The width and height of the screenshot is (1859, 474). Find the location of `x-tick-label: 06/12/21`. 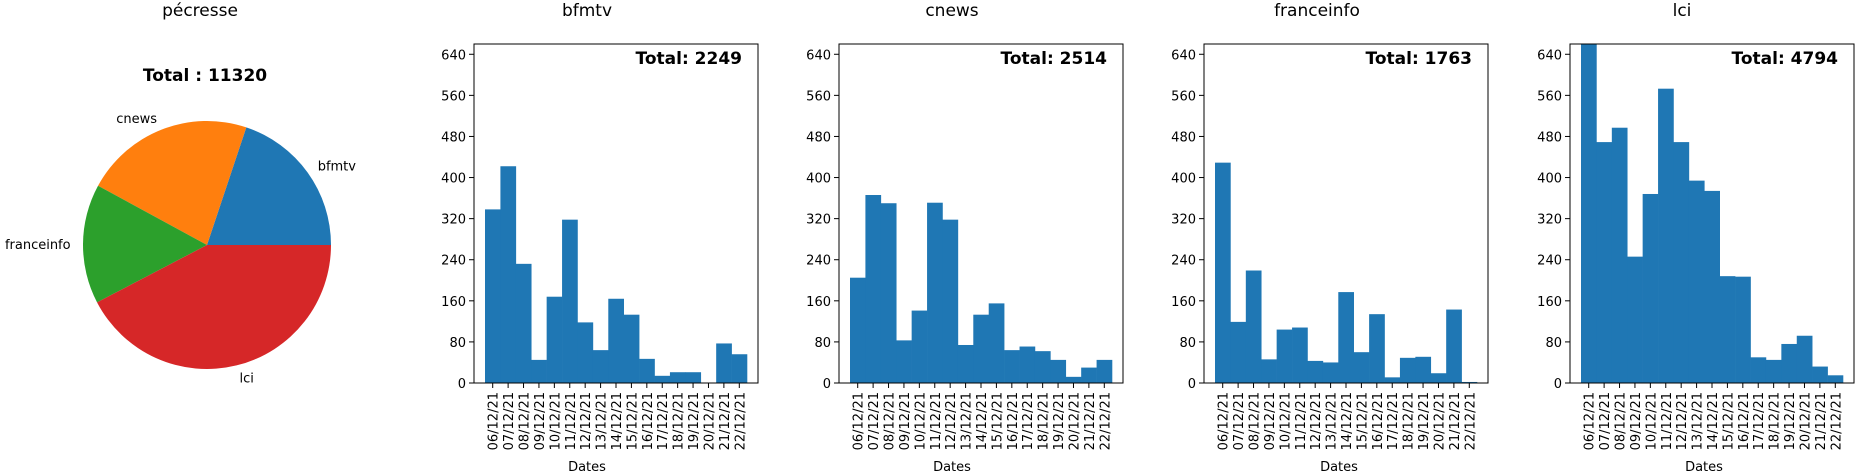

x-tick-label: 06/12/21 is located at coordinates (1590, 421).